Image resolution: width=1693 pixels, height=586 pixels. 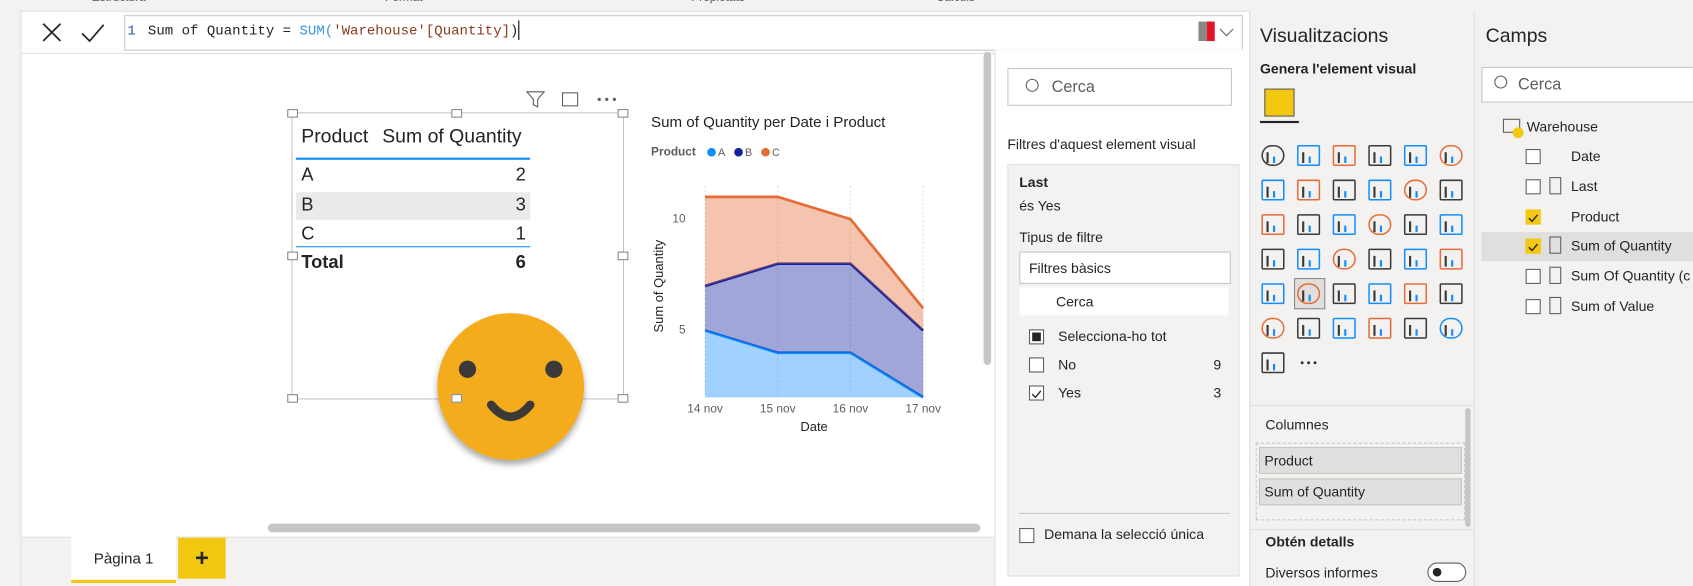 What do you see at coordinates (711, 152) in the screenshot?
I see `legend-marker` at bounding box center [711, 152].